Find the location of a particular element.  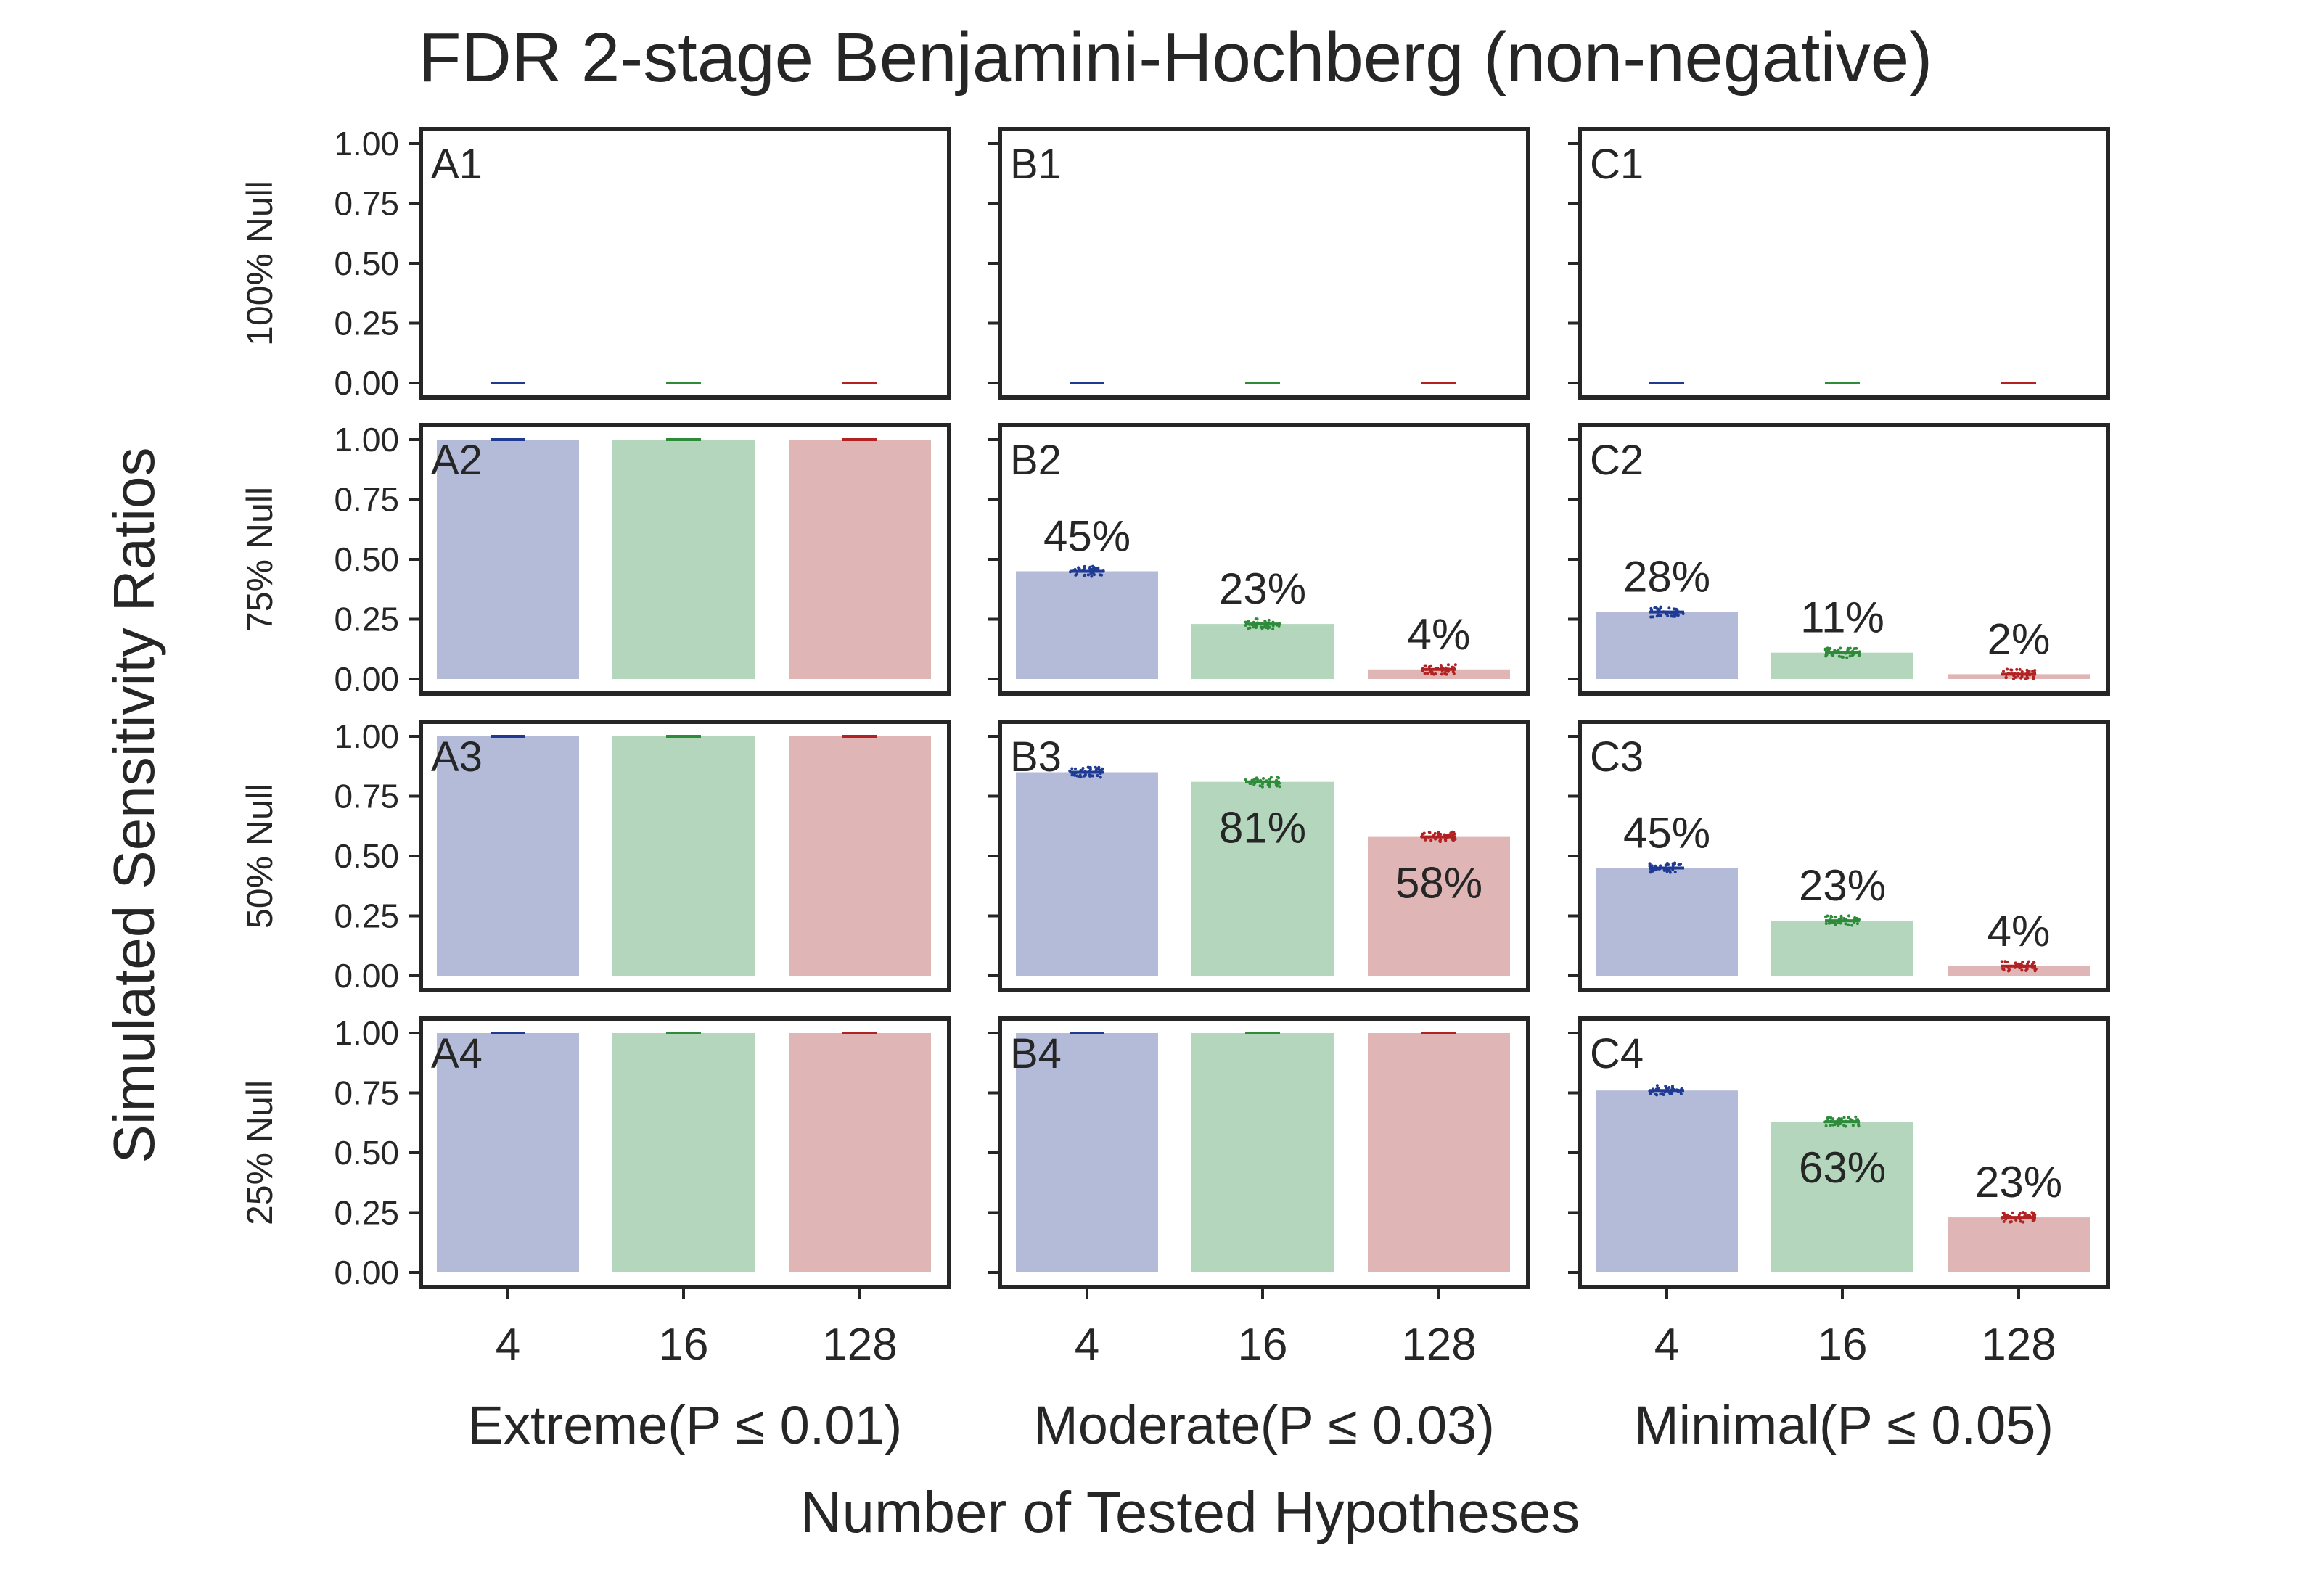

panel-id: A2 is located at coordinates (457, 460).